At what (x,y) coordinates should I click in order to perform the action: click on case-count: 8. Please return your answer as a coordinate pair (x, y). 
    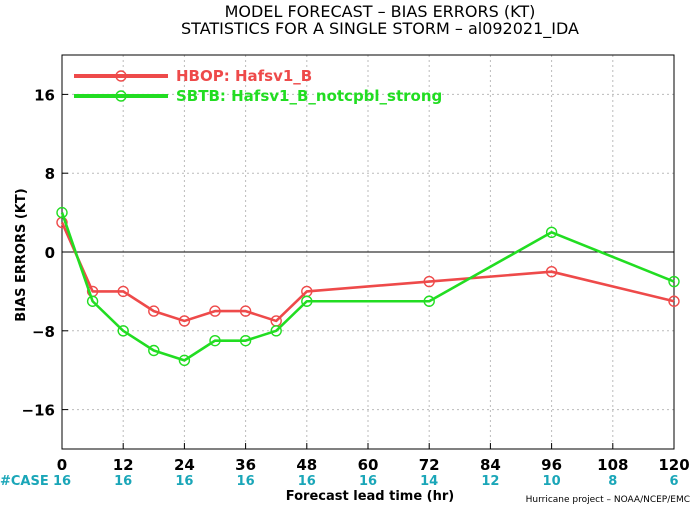
    Looking at the image, I should click on (612, 481).